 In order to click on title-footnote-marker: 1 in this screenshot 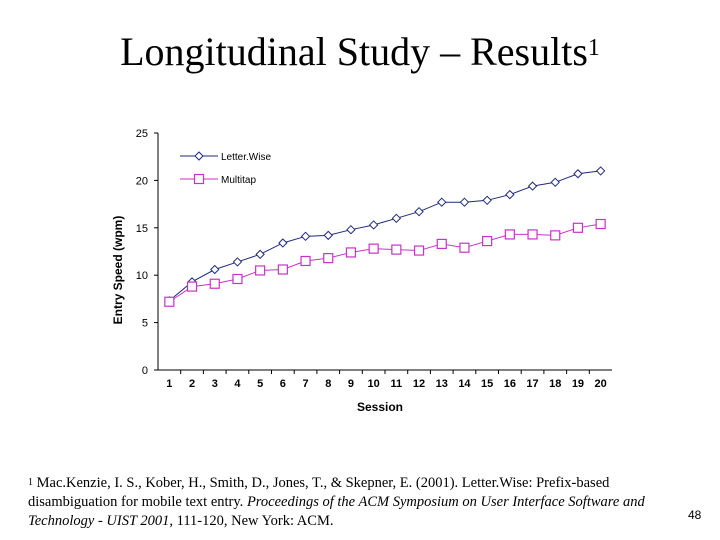, I will do `click(593, 48)`.